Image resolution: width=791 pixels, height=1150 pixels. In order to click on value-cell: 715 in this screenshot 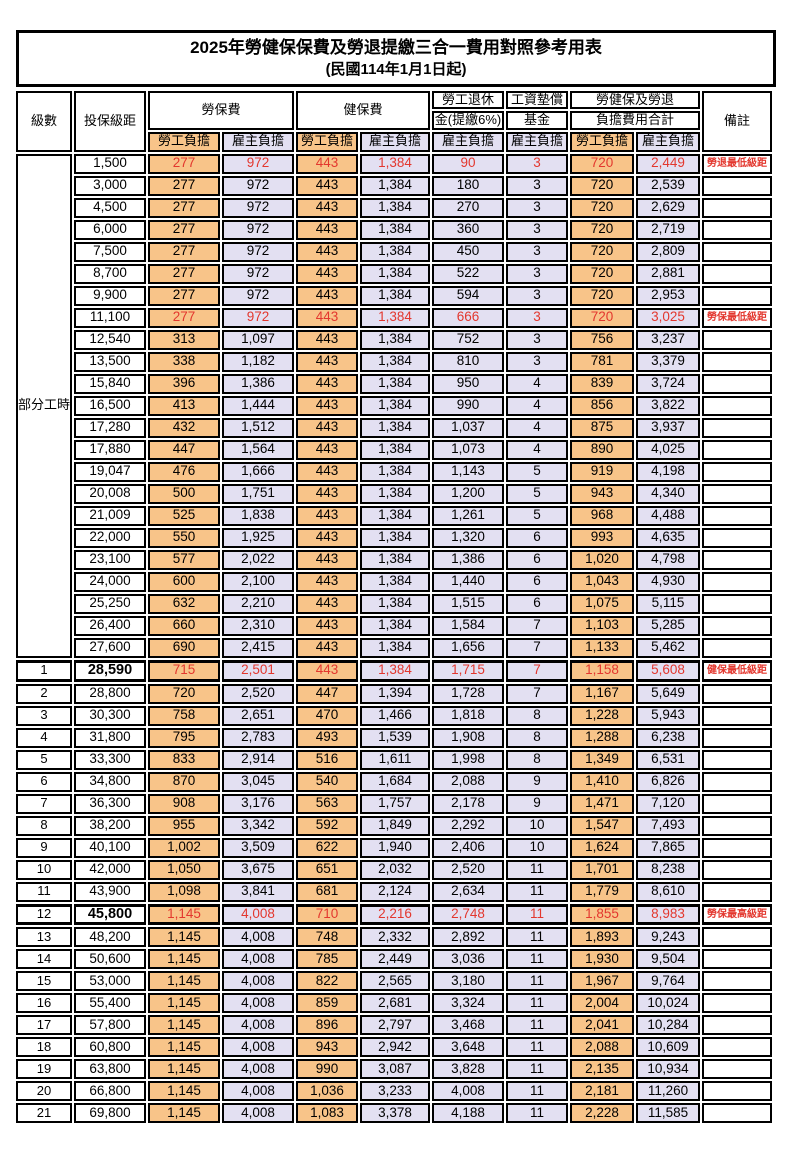, I will do `click(184, 670)`.